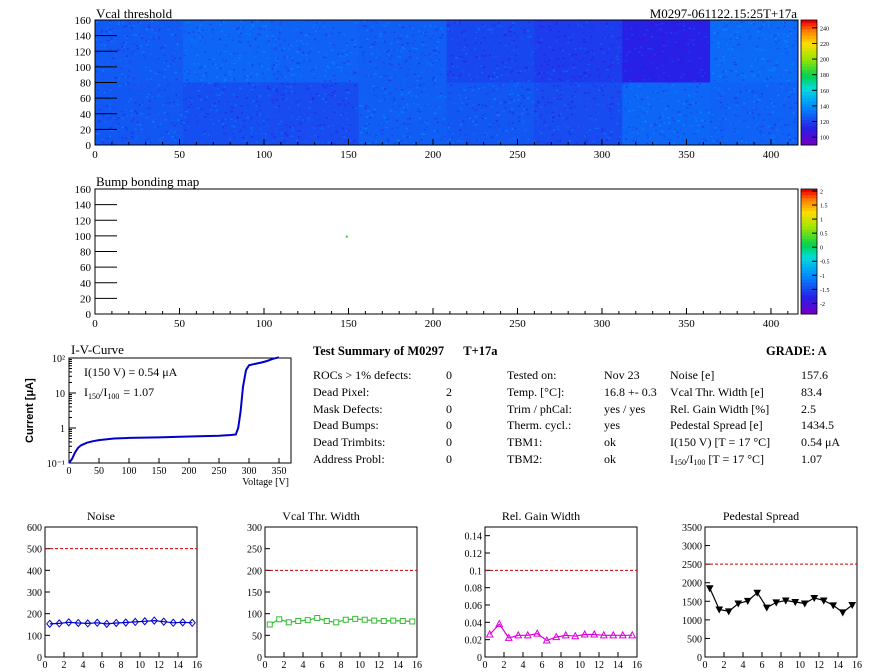 The height and width of the screenshot is (672, 896). Describe the element at coordinates (811, 391) in the screenshot. I see `summary-value: 83.4` at that location.